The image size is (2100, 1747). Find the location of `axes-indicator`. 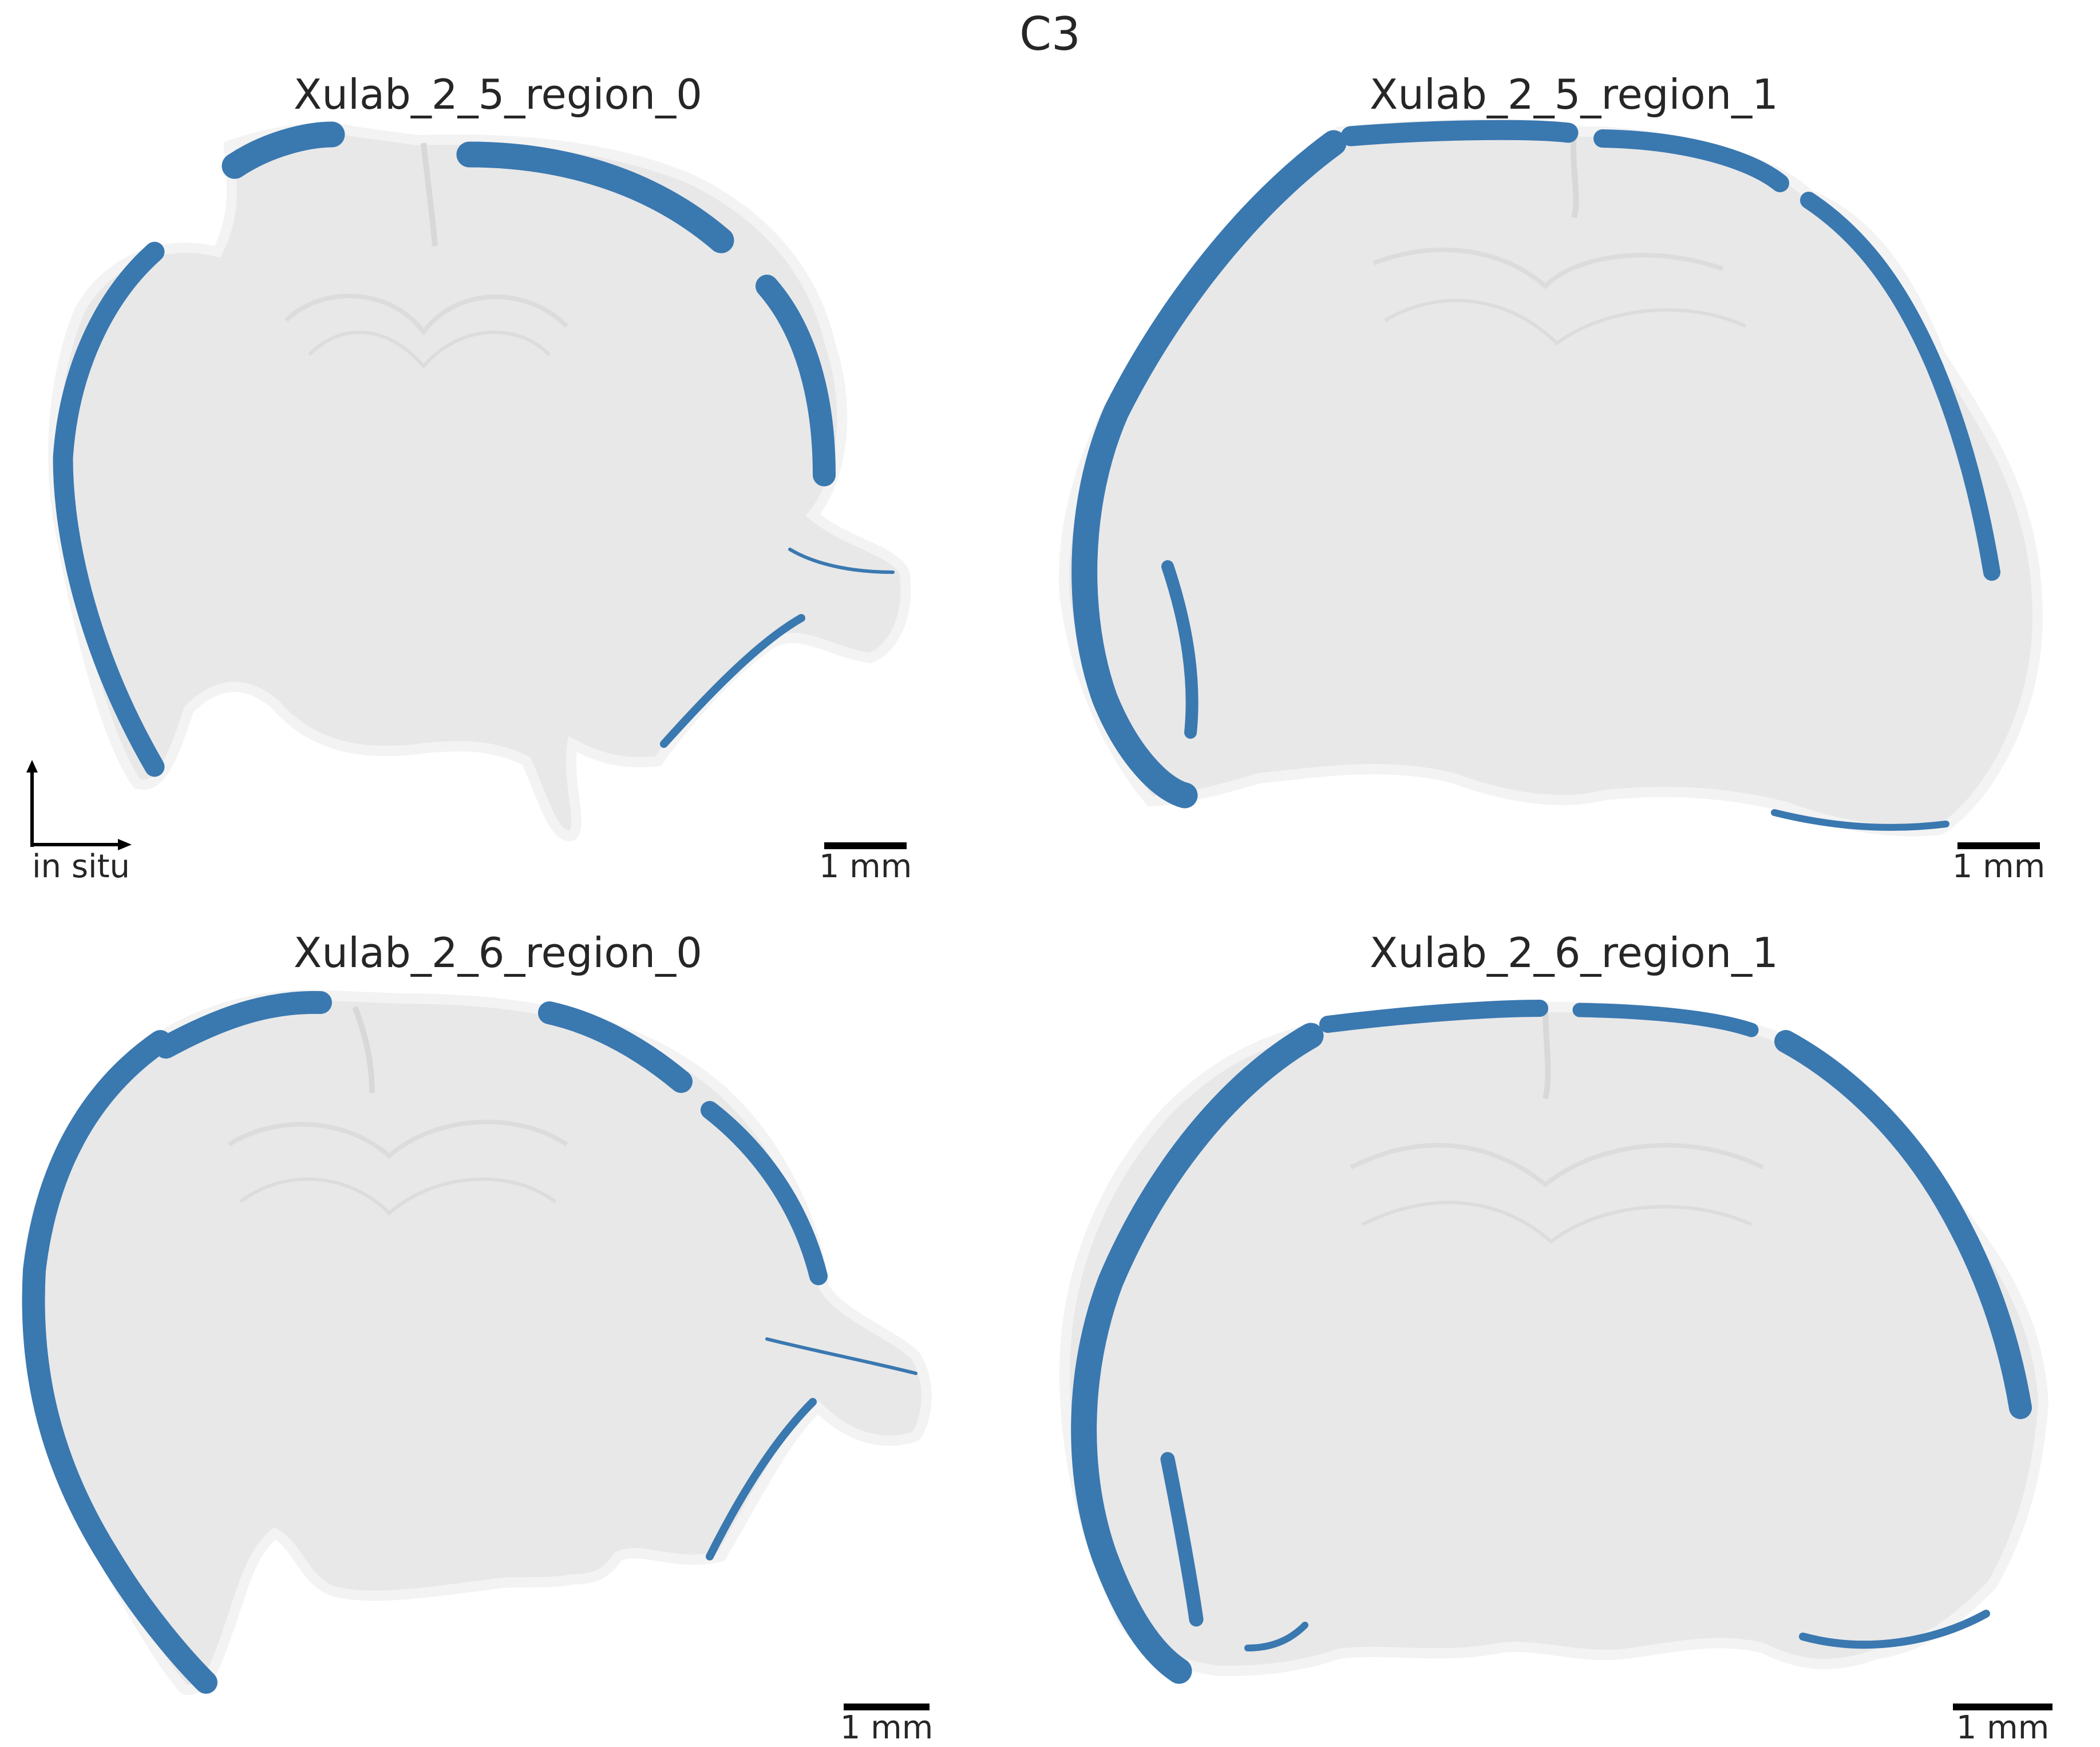

axes-indicator is located at coordinates (79, 805).